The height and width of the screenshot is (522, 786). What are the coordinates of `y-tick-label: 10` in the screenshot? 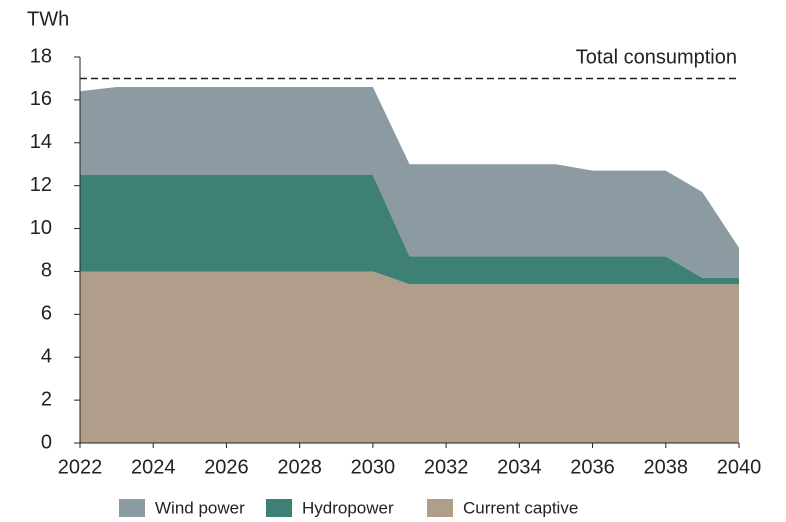 It's located at (41, 228).